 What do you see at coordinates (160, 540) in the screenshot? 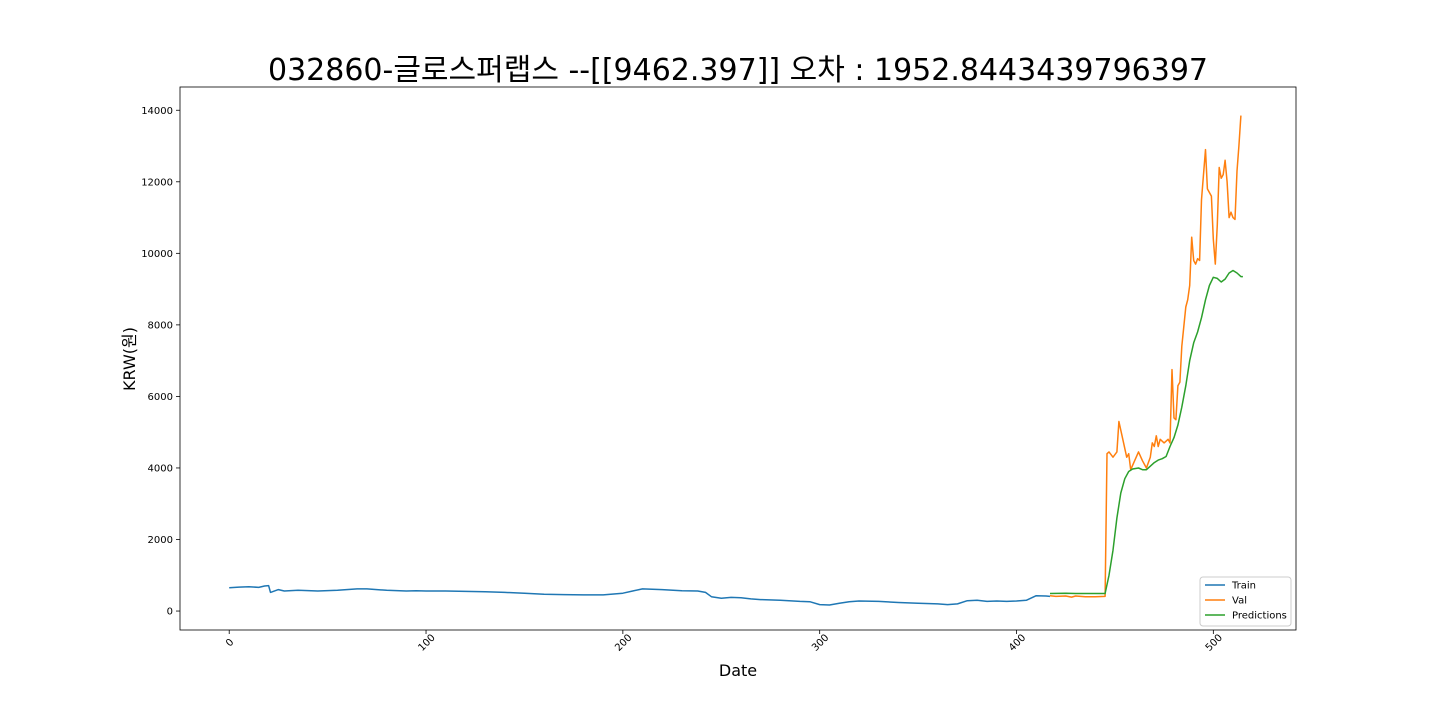
I see `y-tick-label: 2000` at bounding box center [160, 540].